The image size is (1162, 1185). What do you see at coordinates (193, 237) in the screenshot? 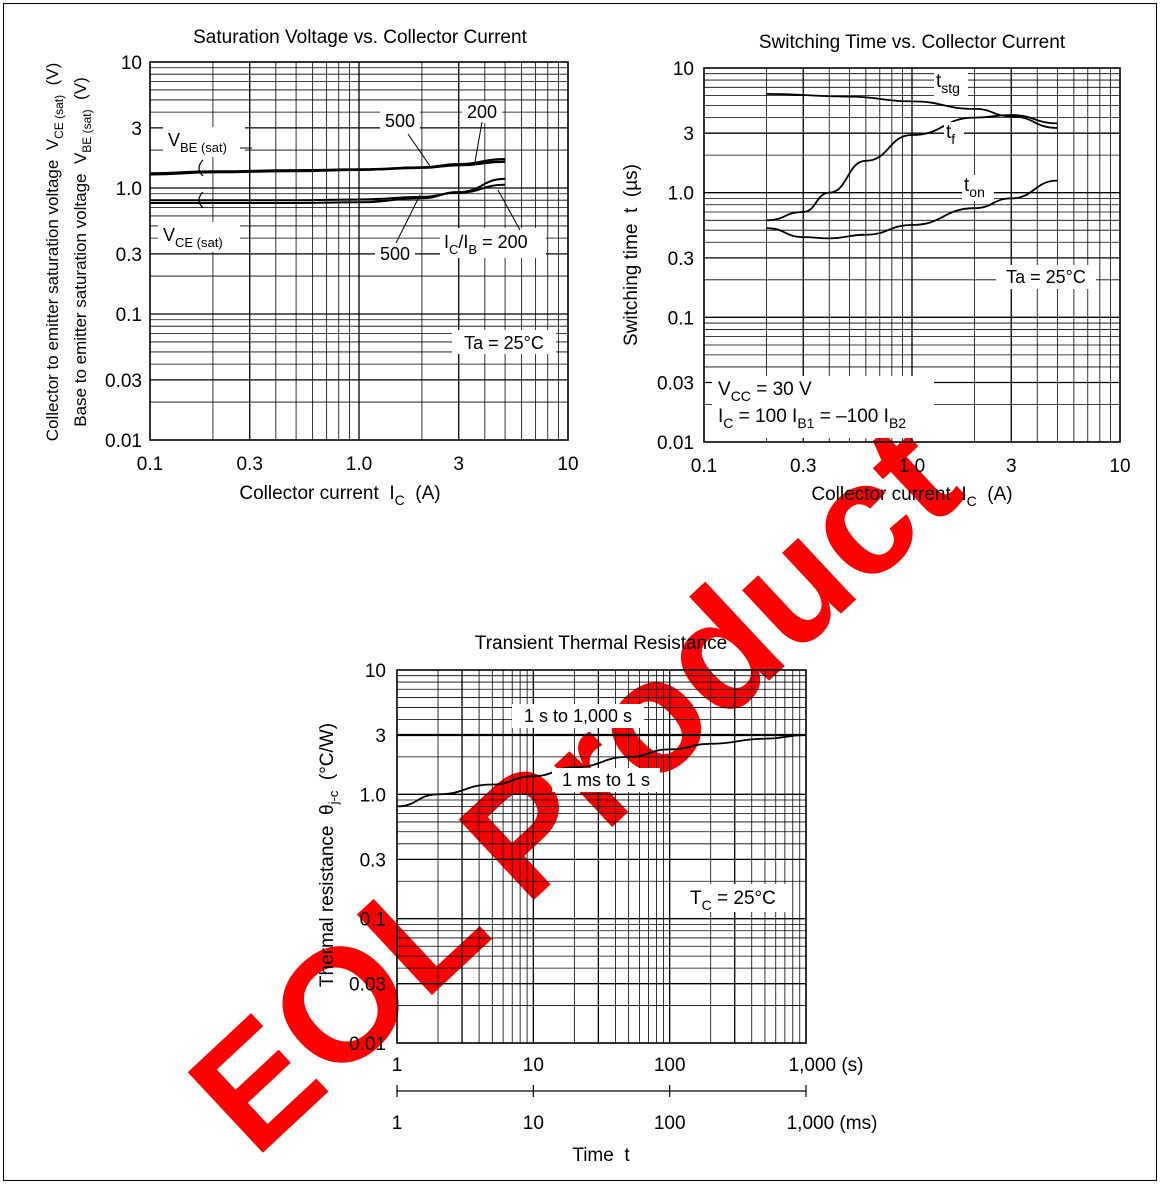
I see `annotation-vce-sat: VCE (sat)` at bounding box center [193, 237].